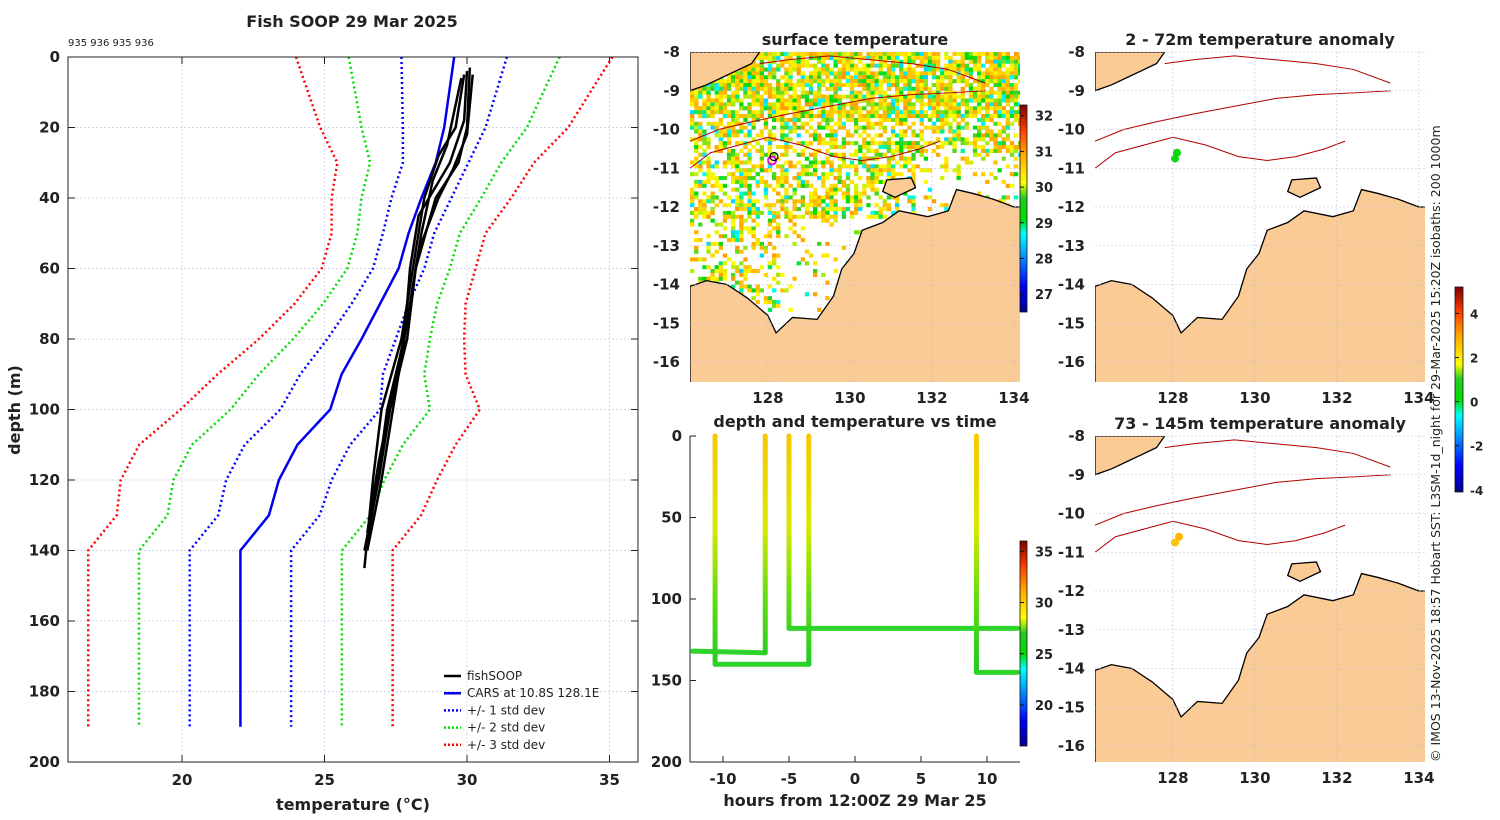  Describe the element at coordinates (1174, 542) in the screenshot. I see `anomaly-point` at that location.